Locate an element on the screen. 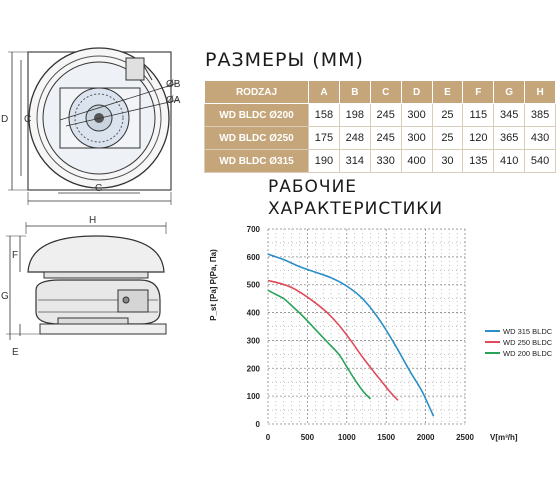 The image size is (560, 504). dim-label-f: F is located at coordinates (15, 255).